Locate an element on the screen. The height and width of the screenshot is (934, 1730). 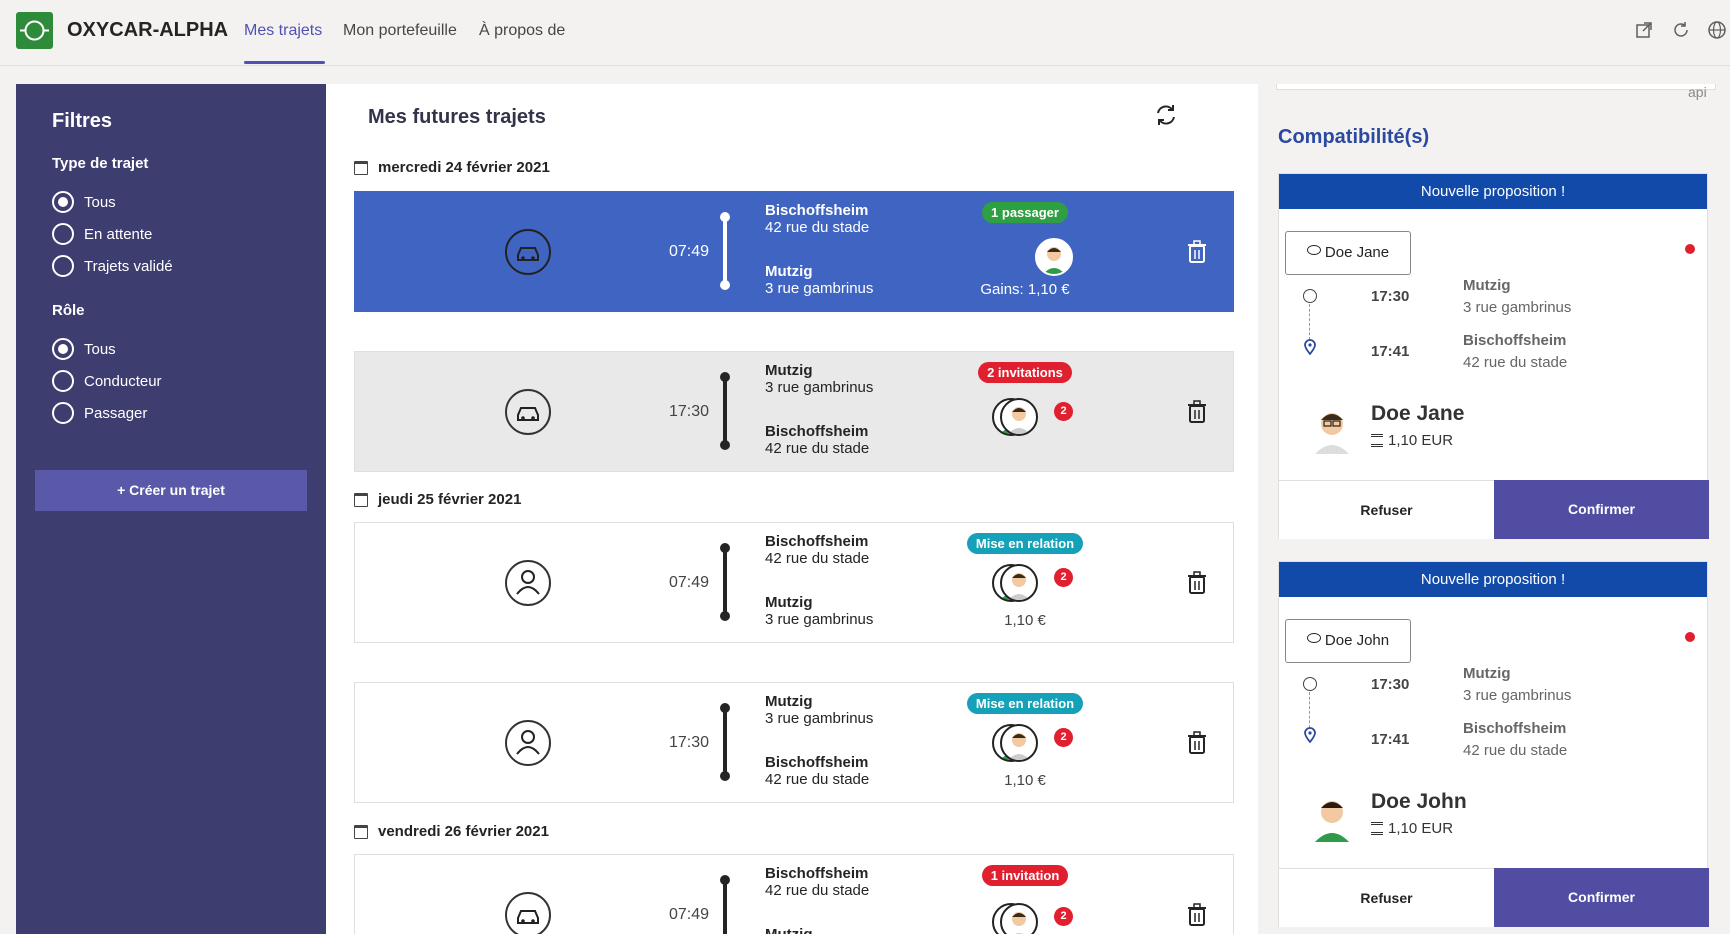
type-option-en-attente: En attente is located at coordinates (102, 234).